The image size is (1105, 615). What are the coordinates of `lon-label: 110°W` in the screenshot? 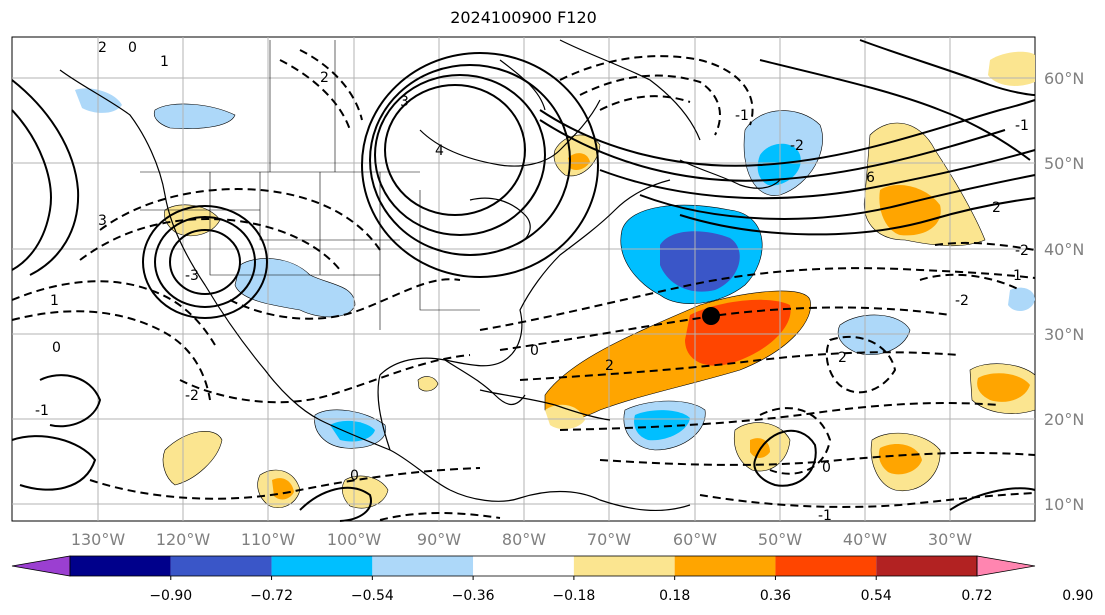 It's located at (268, 539).